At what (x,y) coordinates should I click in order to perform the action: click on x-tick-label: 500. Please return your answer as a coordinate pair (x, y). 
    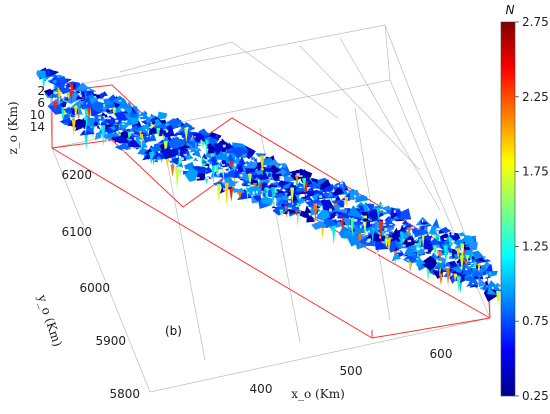
    Looking at the image, I should click on (351, 371).